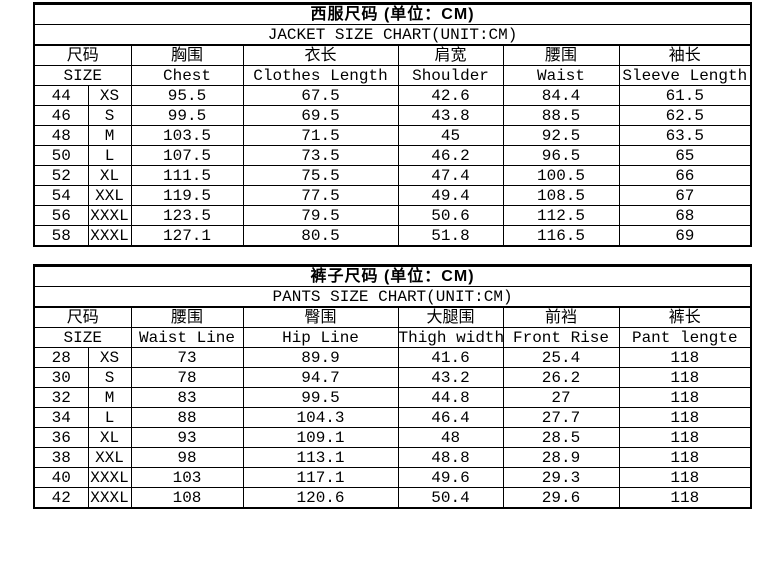  Describe the element at coordinates (561, 236) in the screenshot. I see `table-cell: 116.5` at that location.